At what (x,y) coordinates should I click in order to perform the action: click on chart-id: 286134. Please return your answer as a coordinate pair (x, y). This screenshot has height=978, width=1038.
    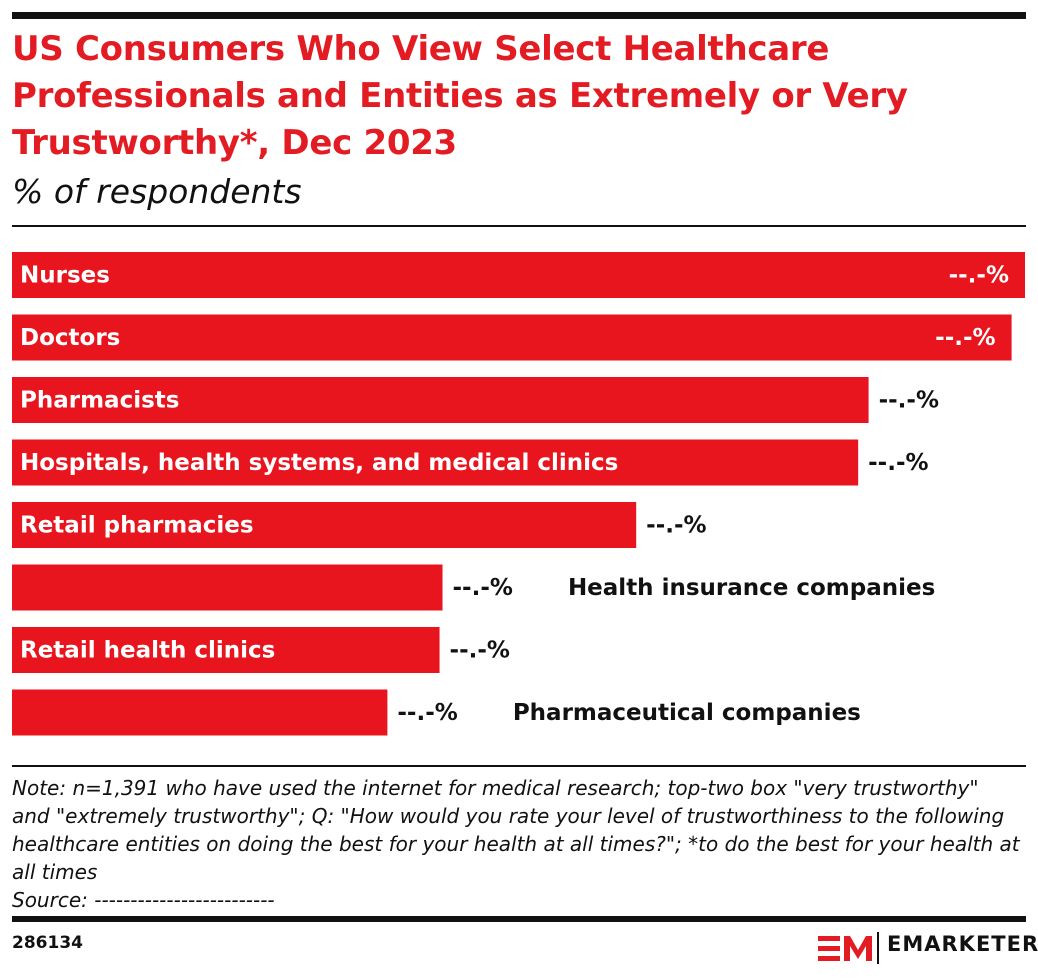
    Looking at the image, I should click on (47, 943).